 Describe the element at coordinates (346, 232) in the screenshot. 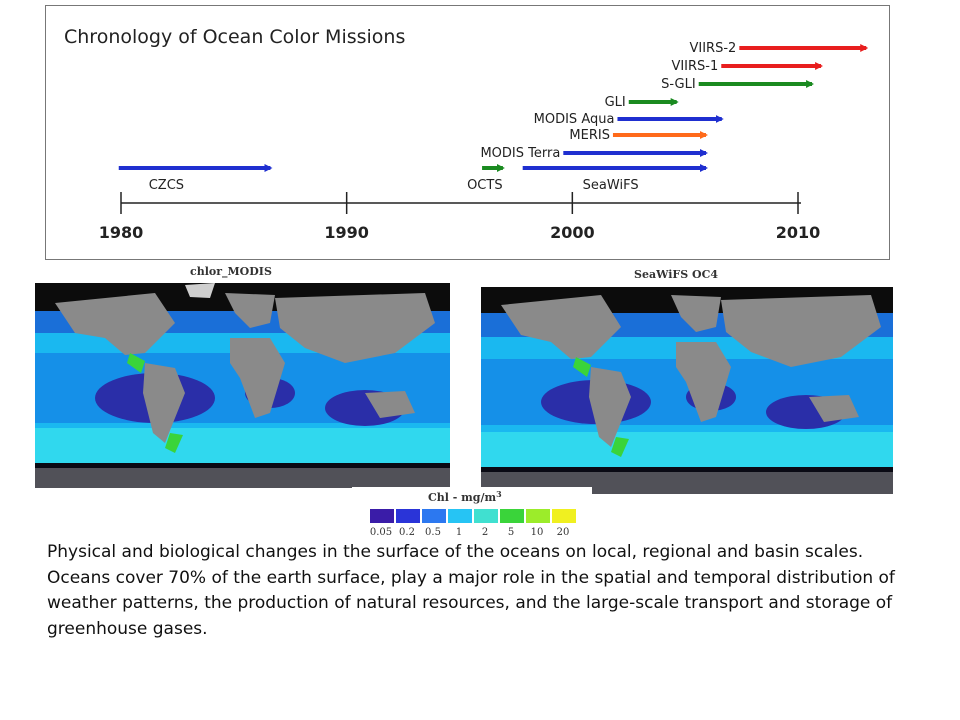

I see `axis-tick-label-1990: 1990` at that location.